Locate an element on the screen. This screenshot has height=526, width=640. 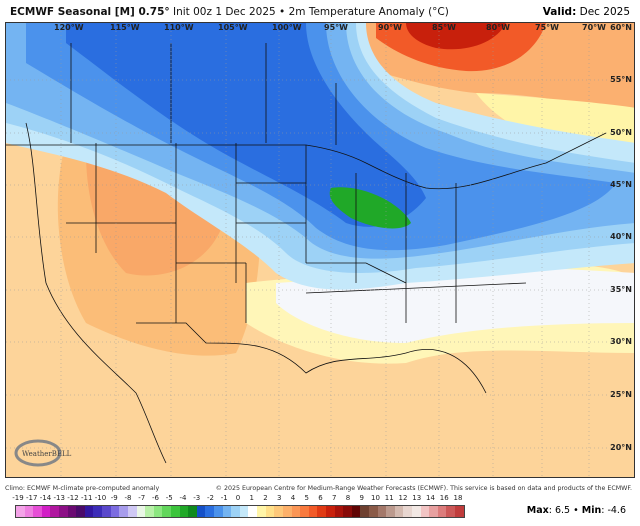
lat-label: 30°N is located at coordinates (621, 341).